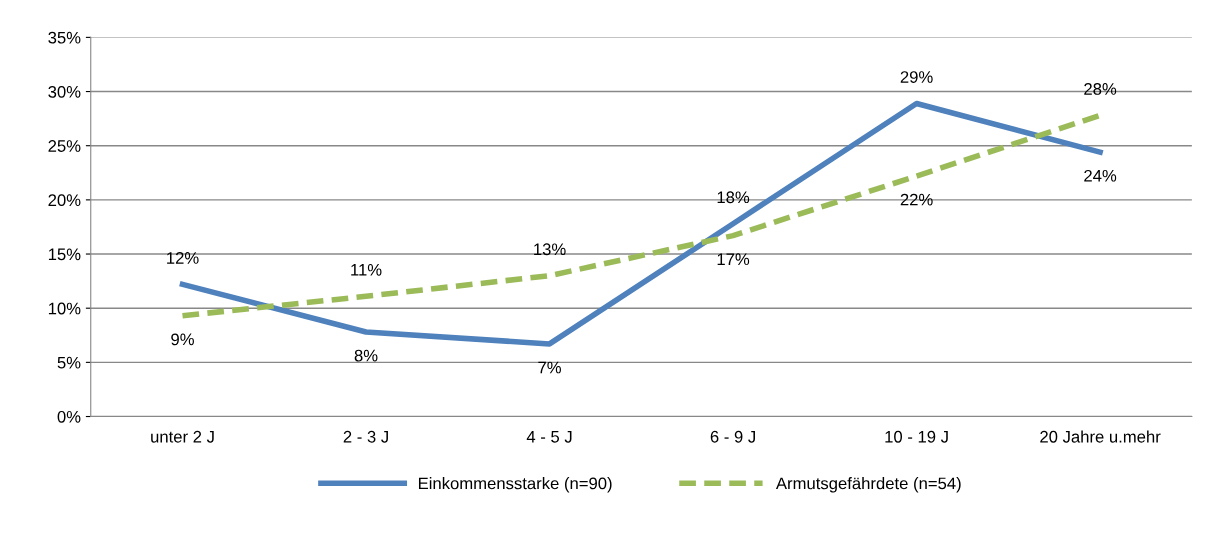 The image size is (1210, 534). What do you see at coordinates (64, 254) in the screenshot?
I see `y-tick-label: 15%` at bounding box center [64, 254].